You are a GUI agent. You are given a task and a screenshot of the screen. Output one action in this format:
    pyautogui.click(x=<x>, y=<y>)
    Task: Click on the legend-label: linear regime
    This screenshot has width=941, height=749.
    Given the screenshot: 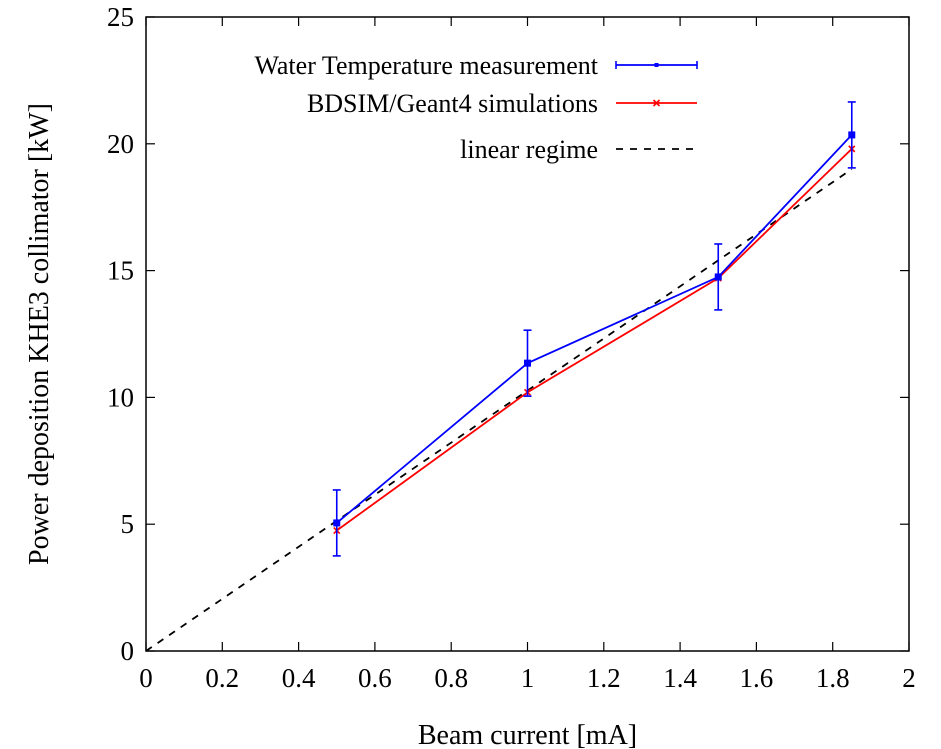 What is the action you would take?
    pyautogui.click(x=529, y=149)
    